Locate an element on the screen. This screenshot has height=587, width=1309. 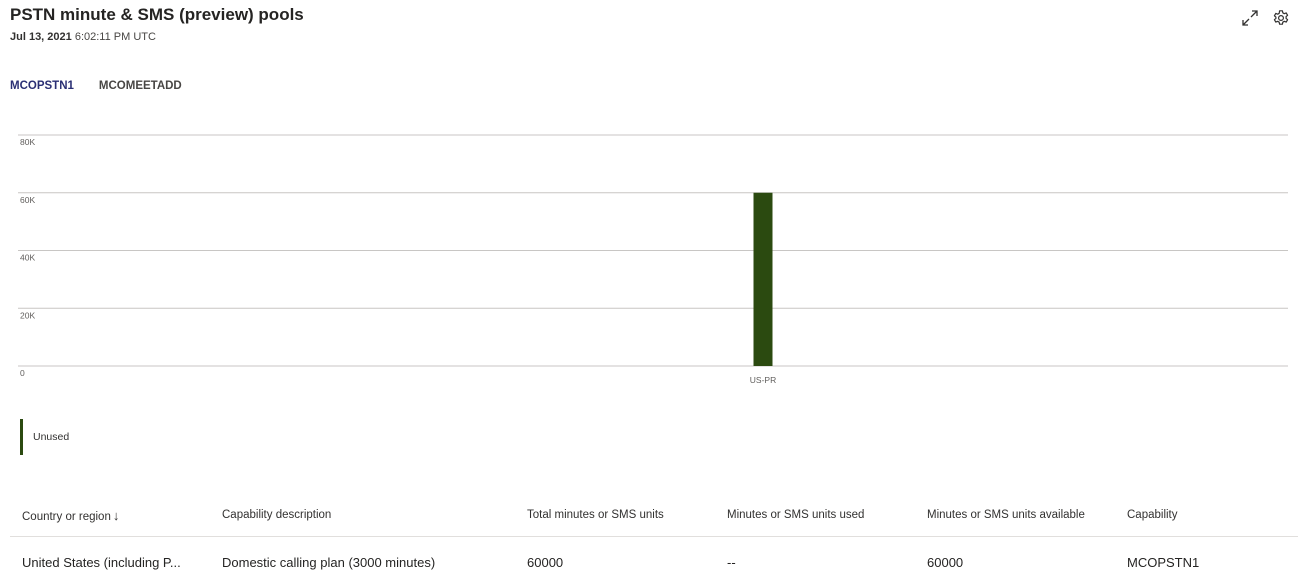
settings-button is located at coordinates (1281, 18).